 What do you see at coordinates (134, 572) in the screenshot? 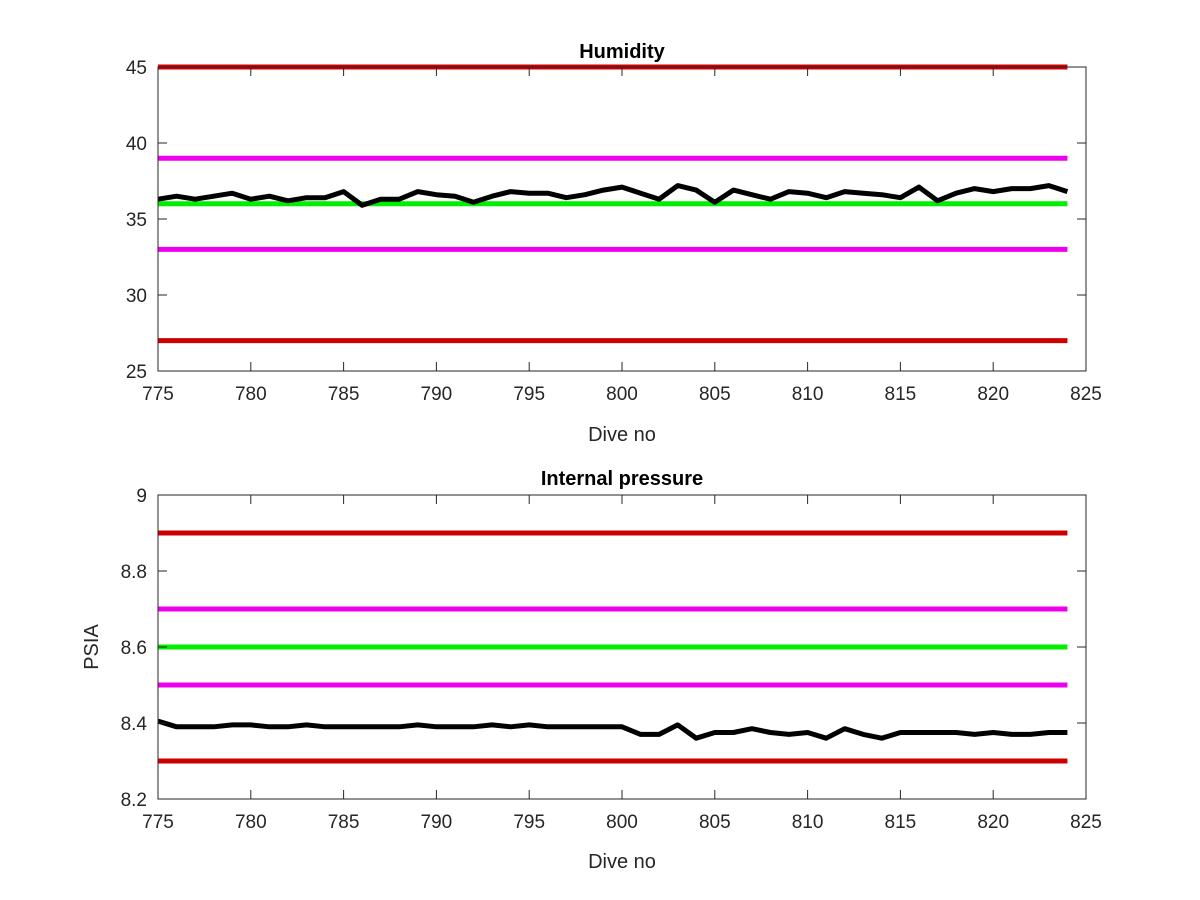
I see `y-tick-label: 8.8` at bounding box center [134, 572].